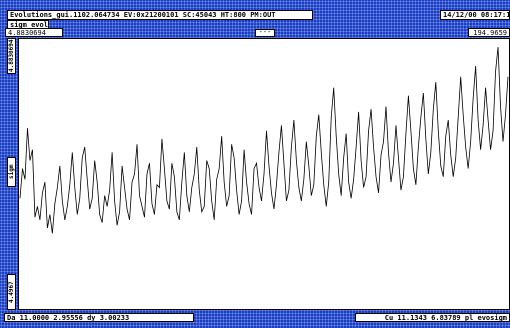 Image resolution: width=510 pixels, height=328 pixels. Describe the element at coordinates (11, 292) in the screenshot. I see `y-axis-bottom-label: 4.4967` at that location.